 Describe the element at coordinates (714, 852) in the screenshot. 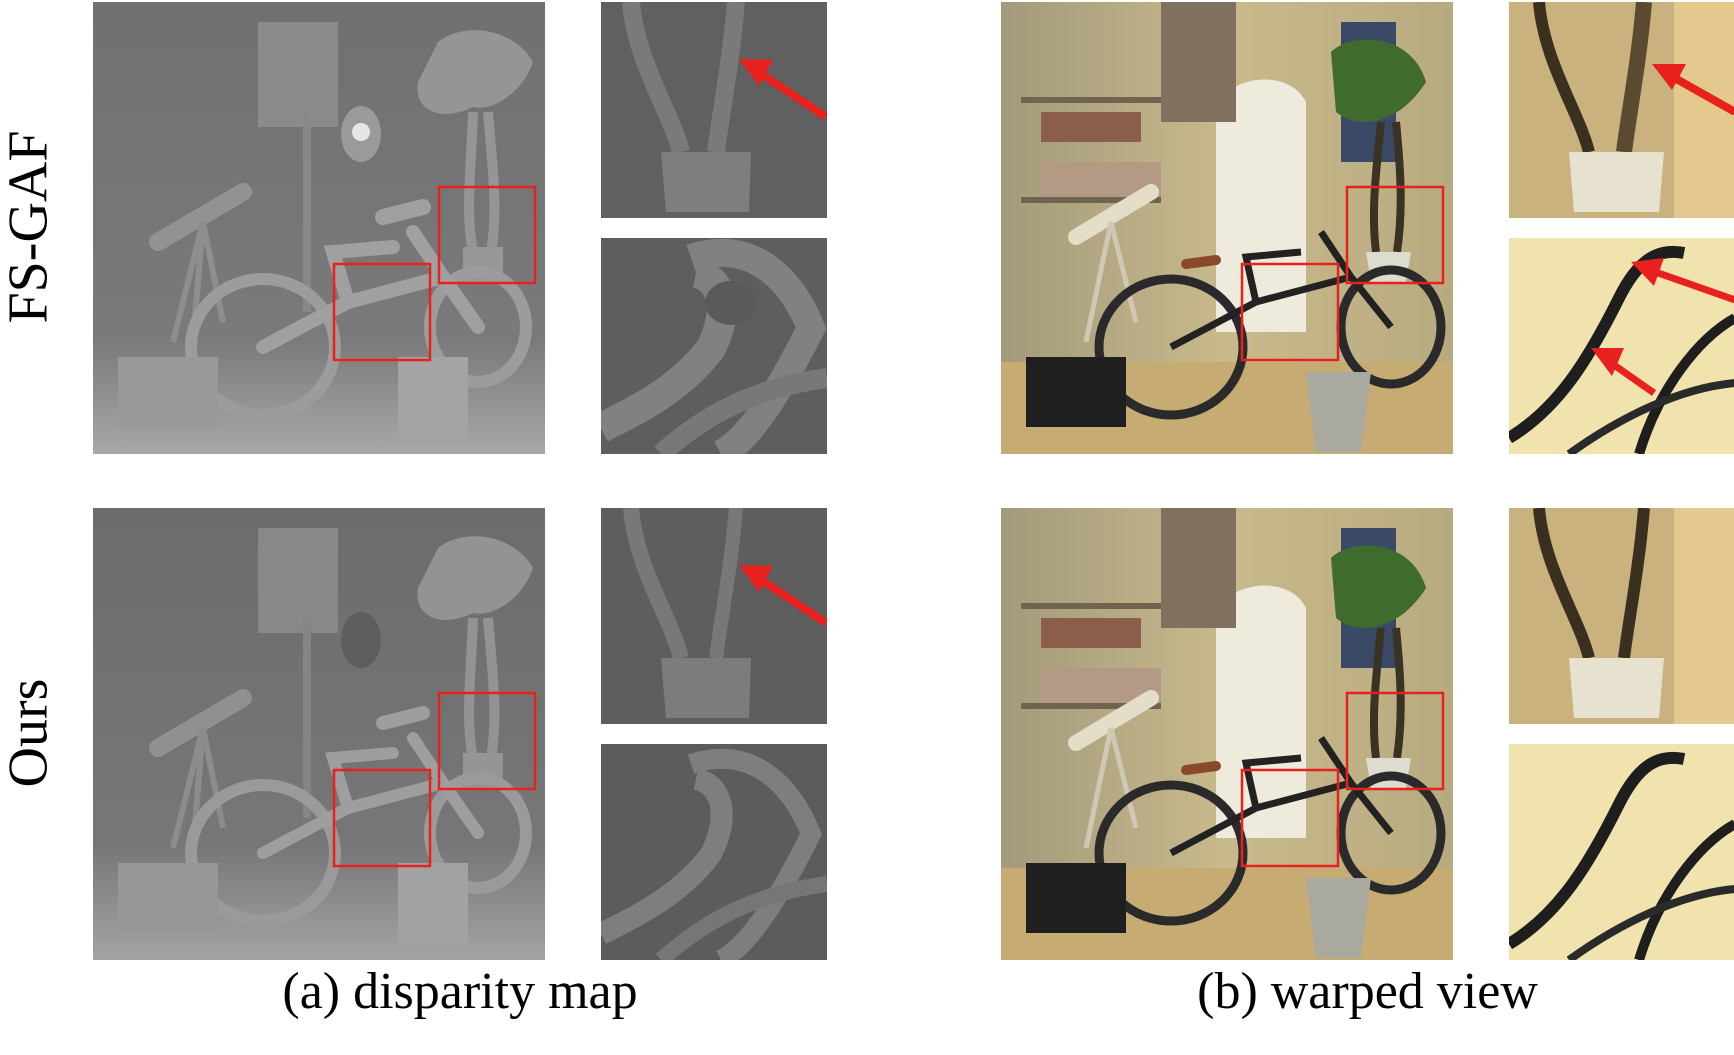

I see `ours-disparity-crop-bike` at that location.